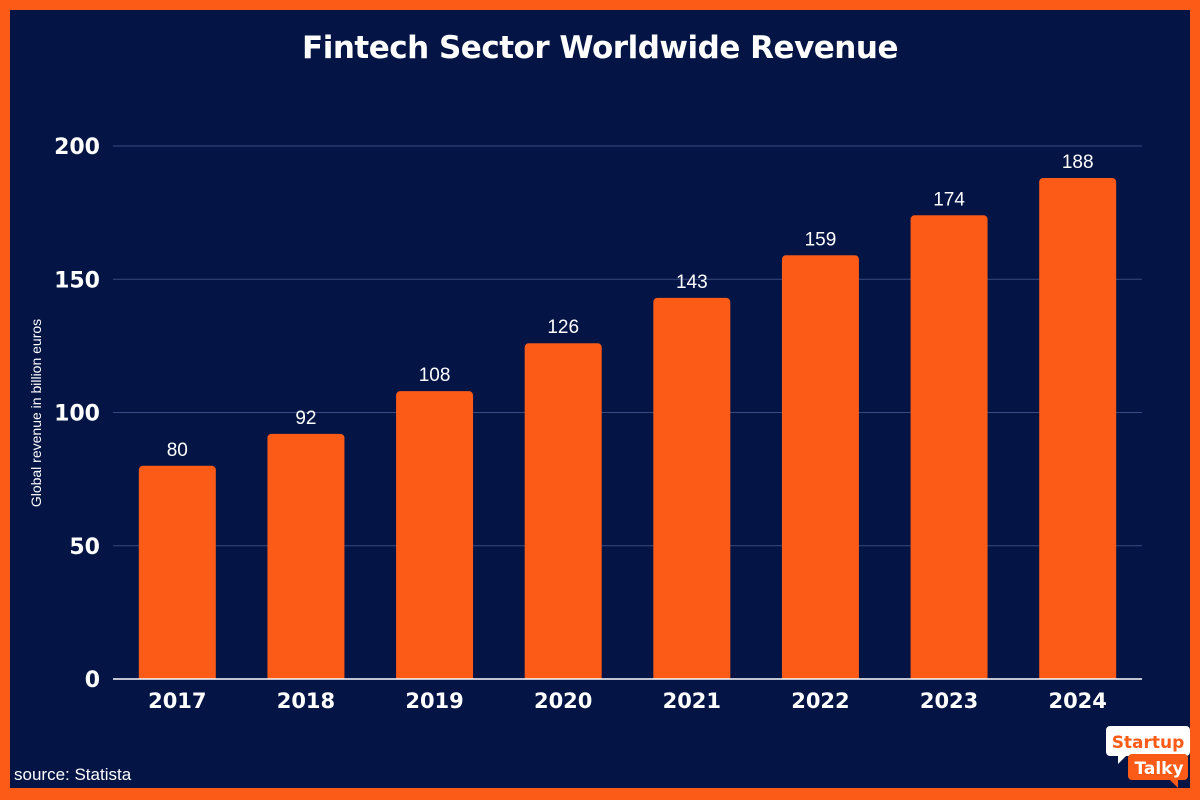 Image resolution: width=1200 pixels, height=800 pixels. Describe the element at coordinates (306, 701) in the screenshot. I see `x-tick-label: 2018` at that location.